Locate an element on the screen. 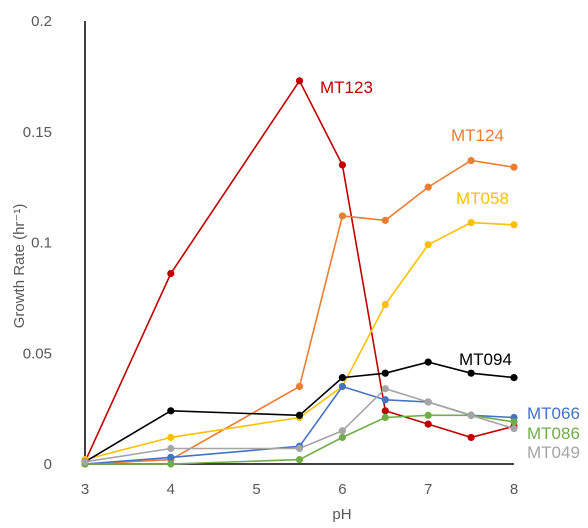  x-tick-label: 7 is located at coordinates (428, 489).